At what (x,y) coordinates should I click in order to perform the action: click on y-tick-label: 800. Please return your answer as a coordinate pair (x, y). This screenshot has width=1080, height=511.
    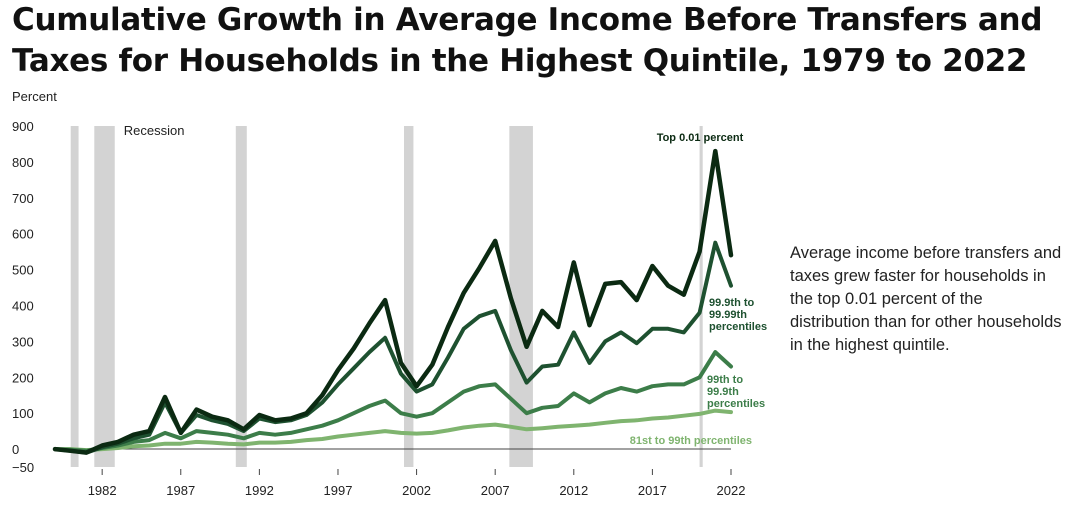
    Looking at the image, I should click on (23, 162).